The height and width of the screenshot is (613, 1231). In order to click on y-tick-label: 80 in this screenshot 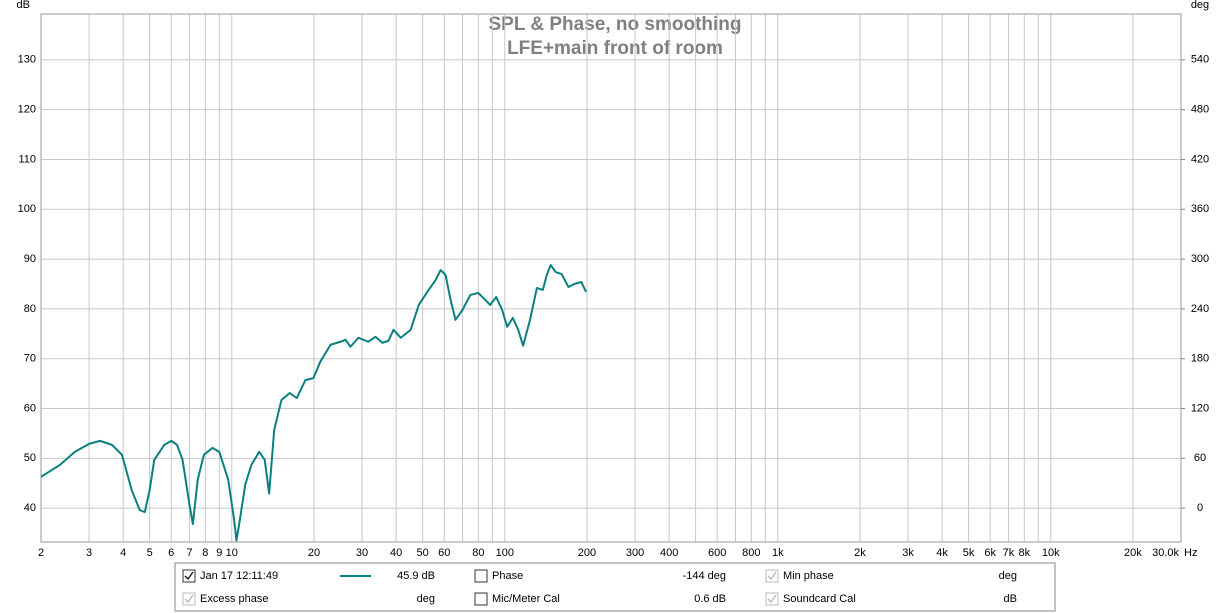, I will do `click(30, 309)`.